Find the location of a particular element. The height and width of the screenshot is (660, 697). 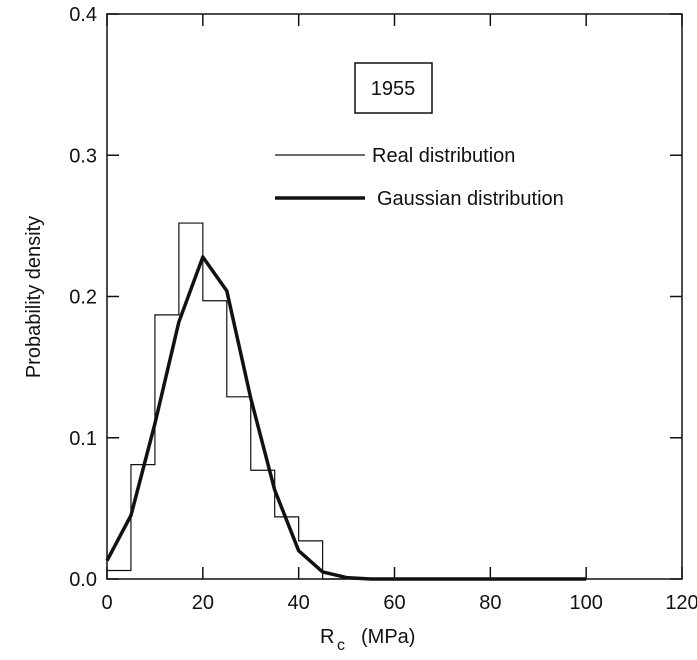

annotation-box is located at coordinates (393, 88).